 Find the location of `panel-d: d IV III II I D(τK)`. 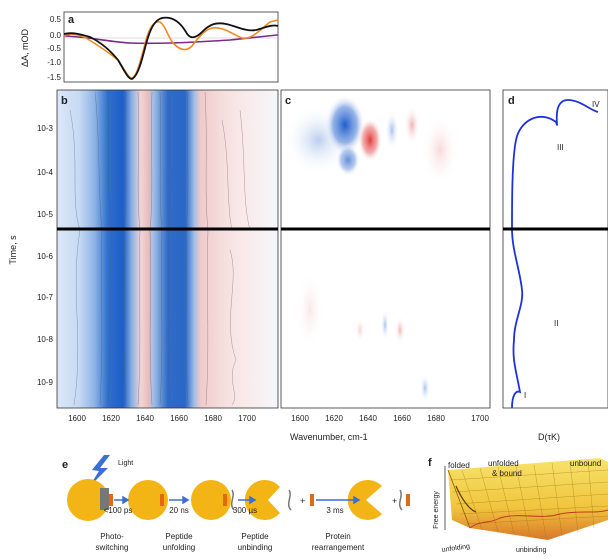

panel-d: d IV III II I D(τK) is located at coordinates (555, 265).